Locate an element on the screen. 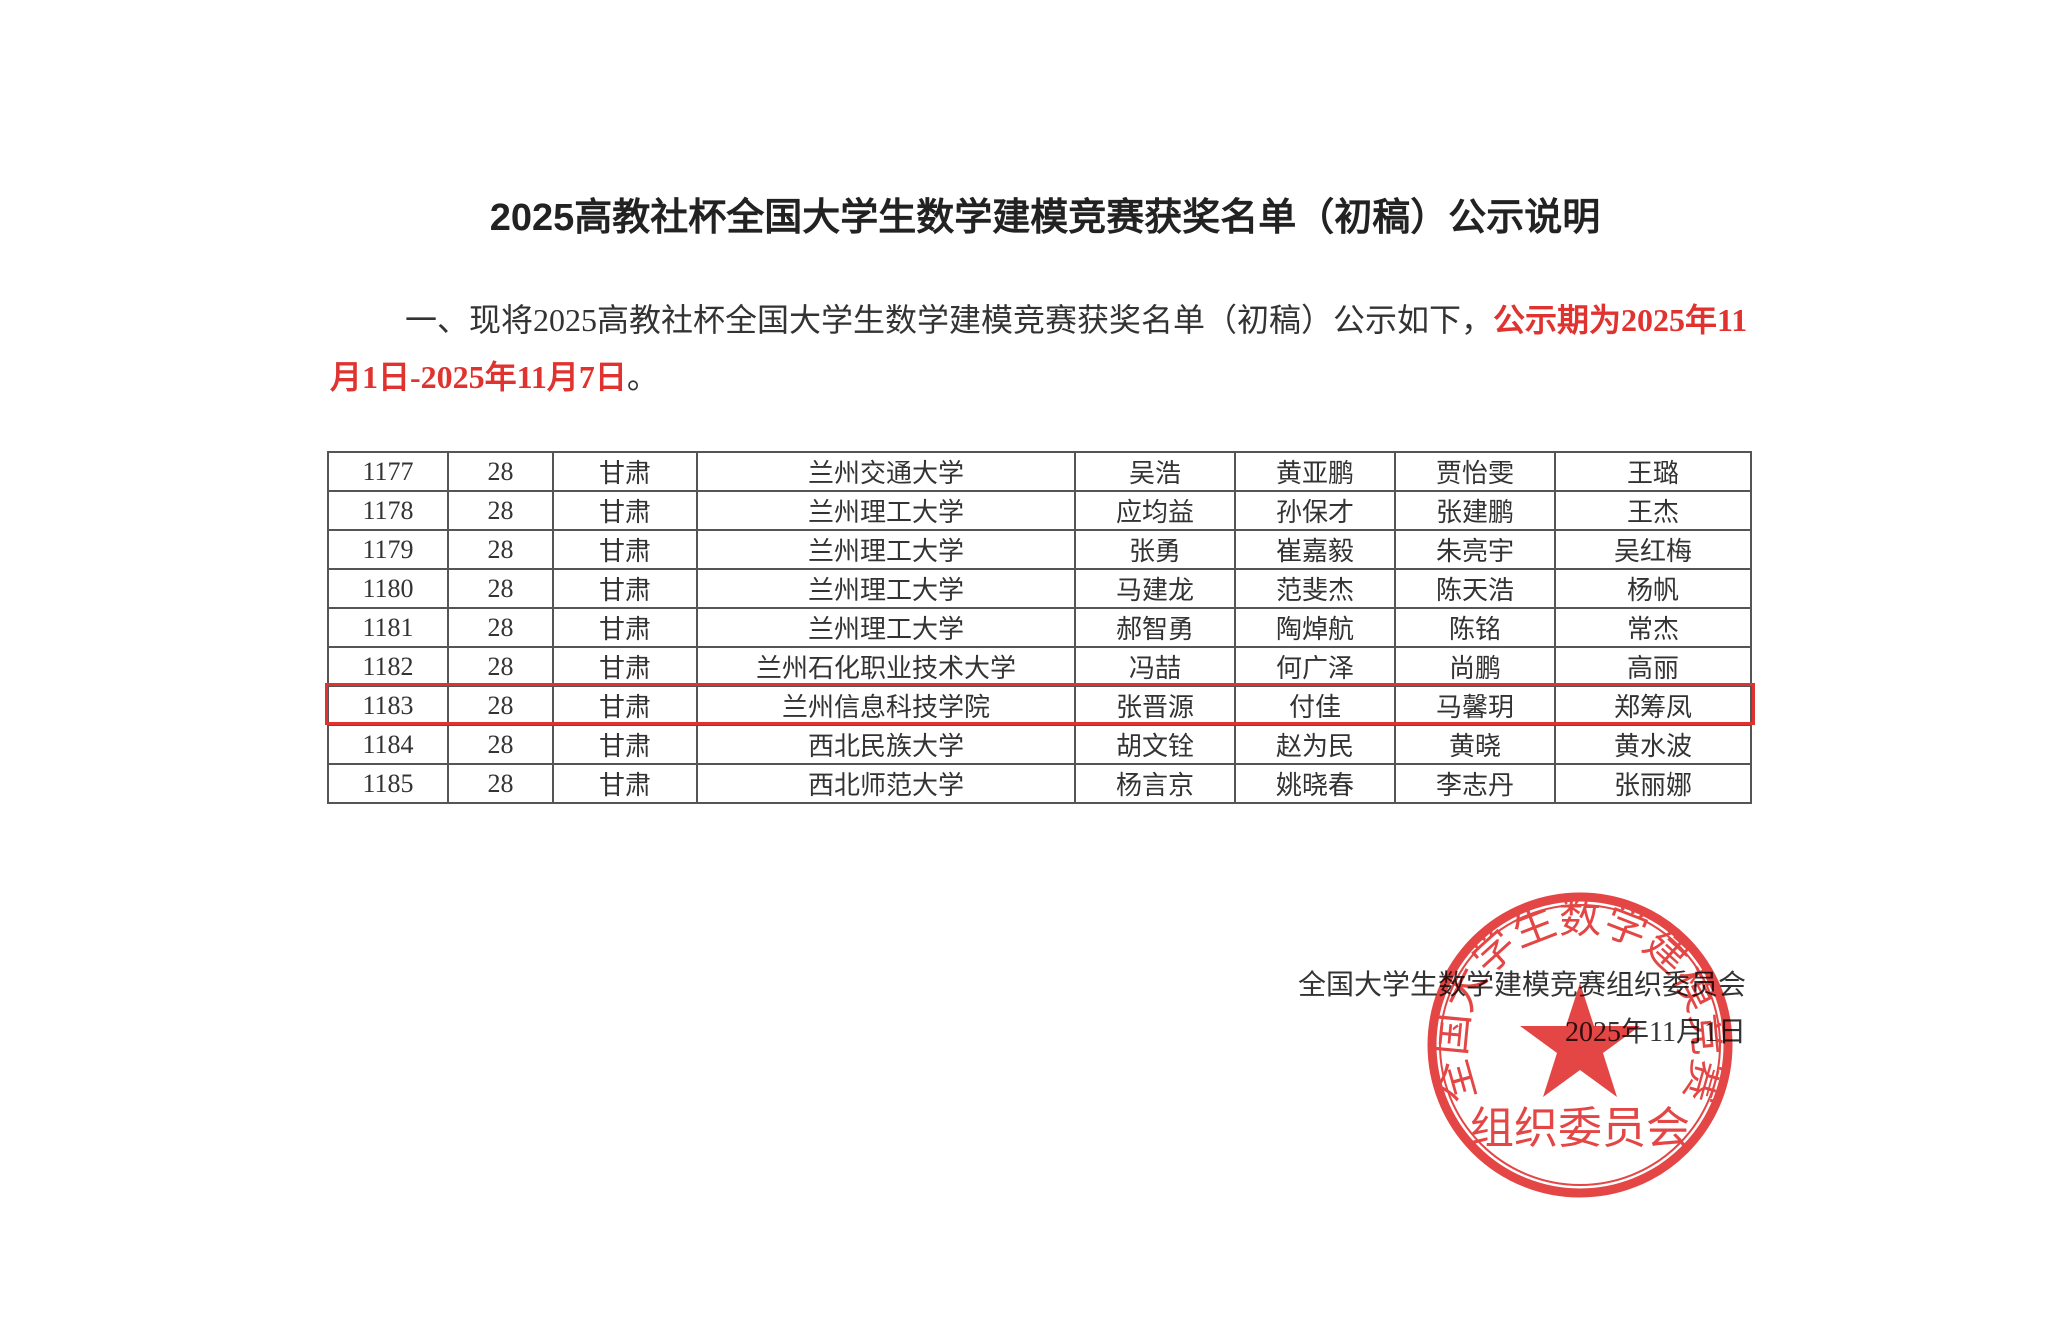 The image size is (2048, 1328). table-row: 1185 28 甘肃 西北师范大学 杨言京 姚晓春 李志丹 张丽娜 is located at coordinates (1039, 783).